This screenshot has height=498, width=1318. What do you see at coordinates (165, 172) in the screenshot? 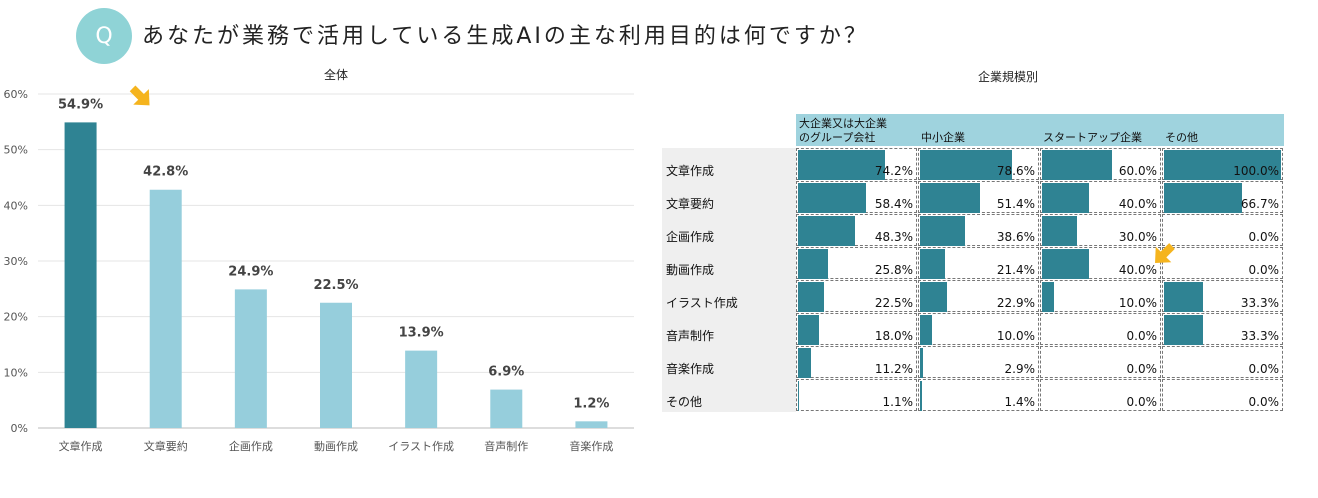
I see `bar-value-label: 42.8%` at bounding box center [165, 172].